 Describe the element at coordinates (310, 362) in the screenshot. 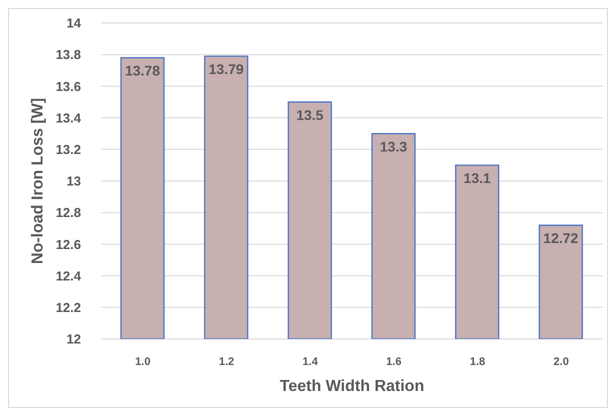

I see `x-tick-label: 1.4` at that location.